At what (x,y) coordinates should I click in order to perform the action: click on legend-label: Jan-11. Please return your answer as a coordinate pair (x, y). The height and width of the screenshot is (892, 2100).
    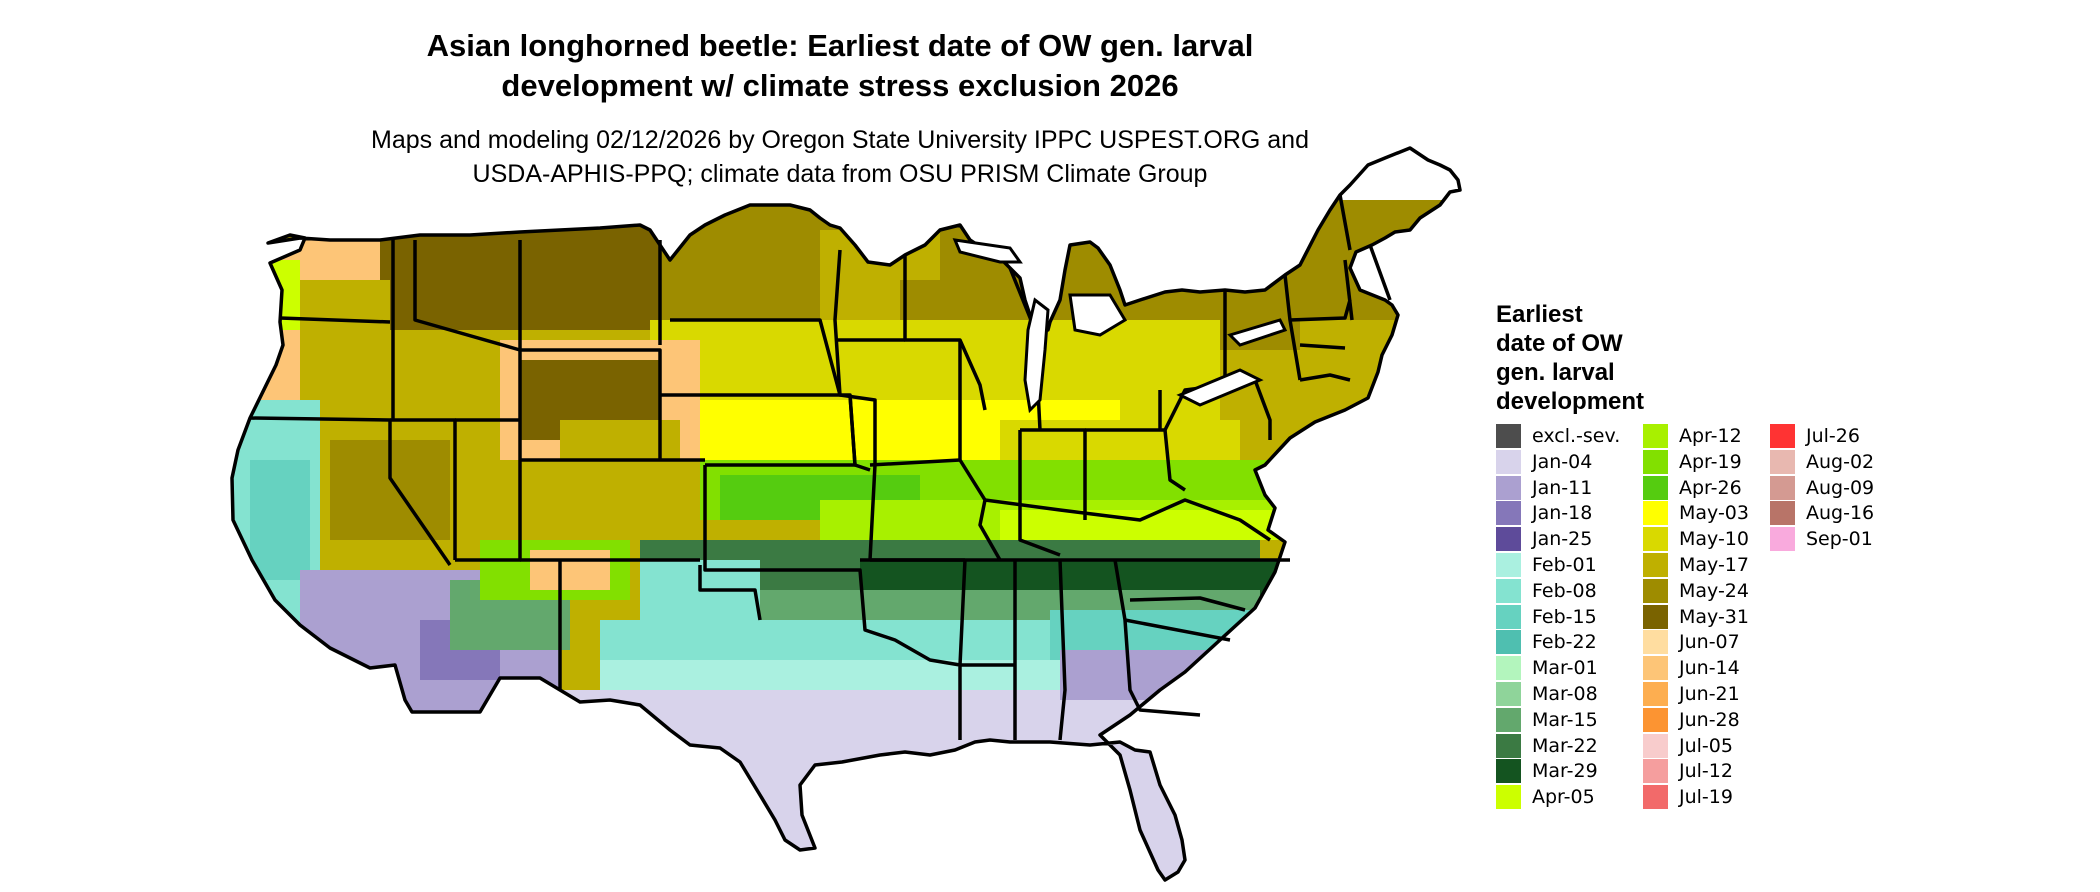
    Looking at the image, I should click on (1562, 487).